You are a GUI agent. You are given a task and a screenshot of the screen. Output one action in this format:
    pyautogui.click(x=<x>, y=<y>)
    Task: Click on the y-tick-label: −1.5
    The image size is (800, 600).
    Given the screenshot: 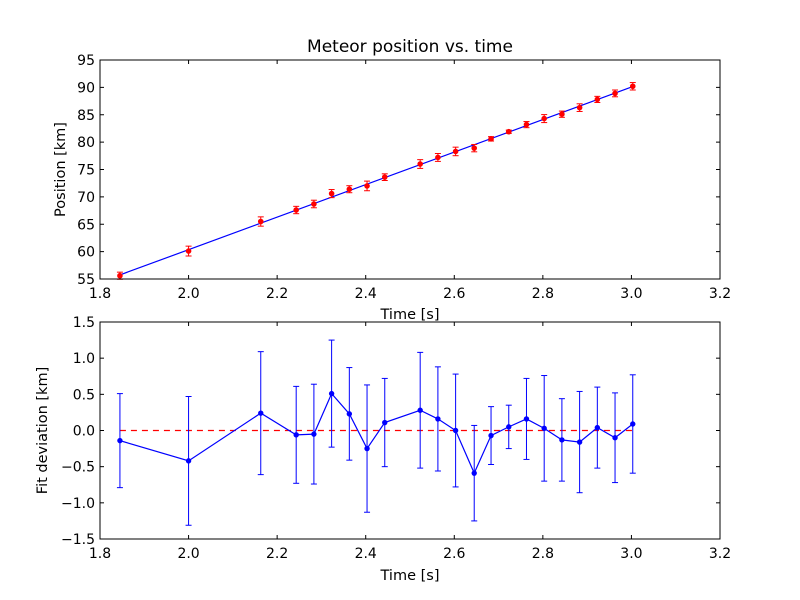 What is the action you would take?
    pyautogui.click(x=78, y=540)
    